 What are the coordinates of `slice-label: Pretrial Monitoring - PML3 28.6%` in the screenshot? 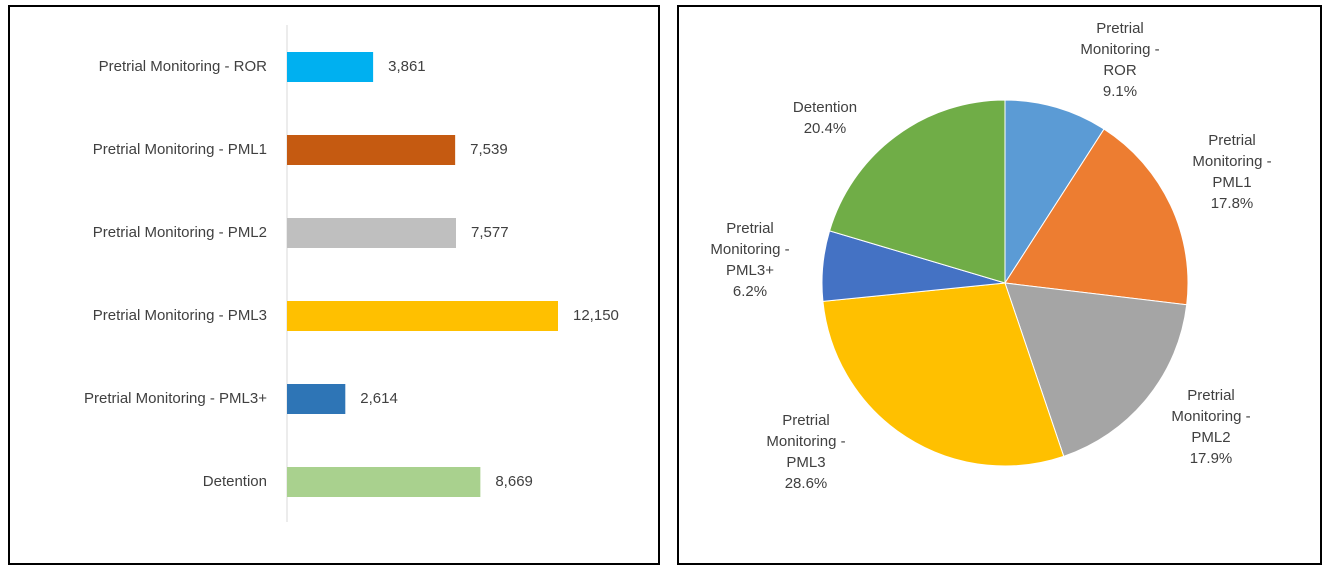 It's located at (806, 452).